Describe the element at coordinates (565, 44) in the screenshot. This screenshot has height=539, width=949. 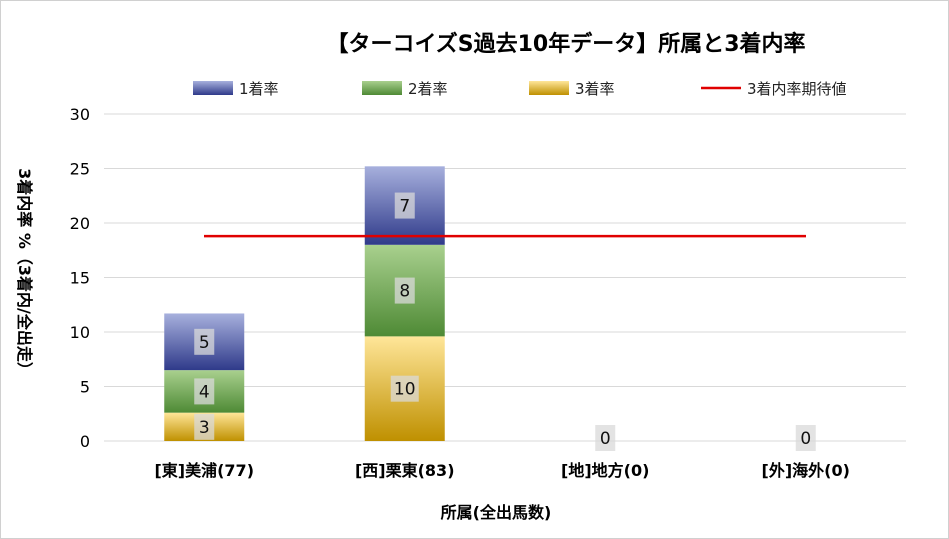
I see `chart-title: 【ターコイズS過去10年データ】所属と3着内率` at that location.